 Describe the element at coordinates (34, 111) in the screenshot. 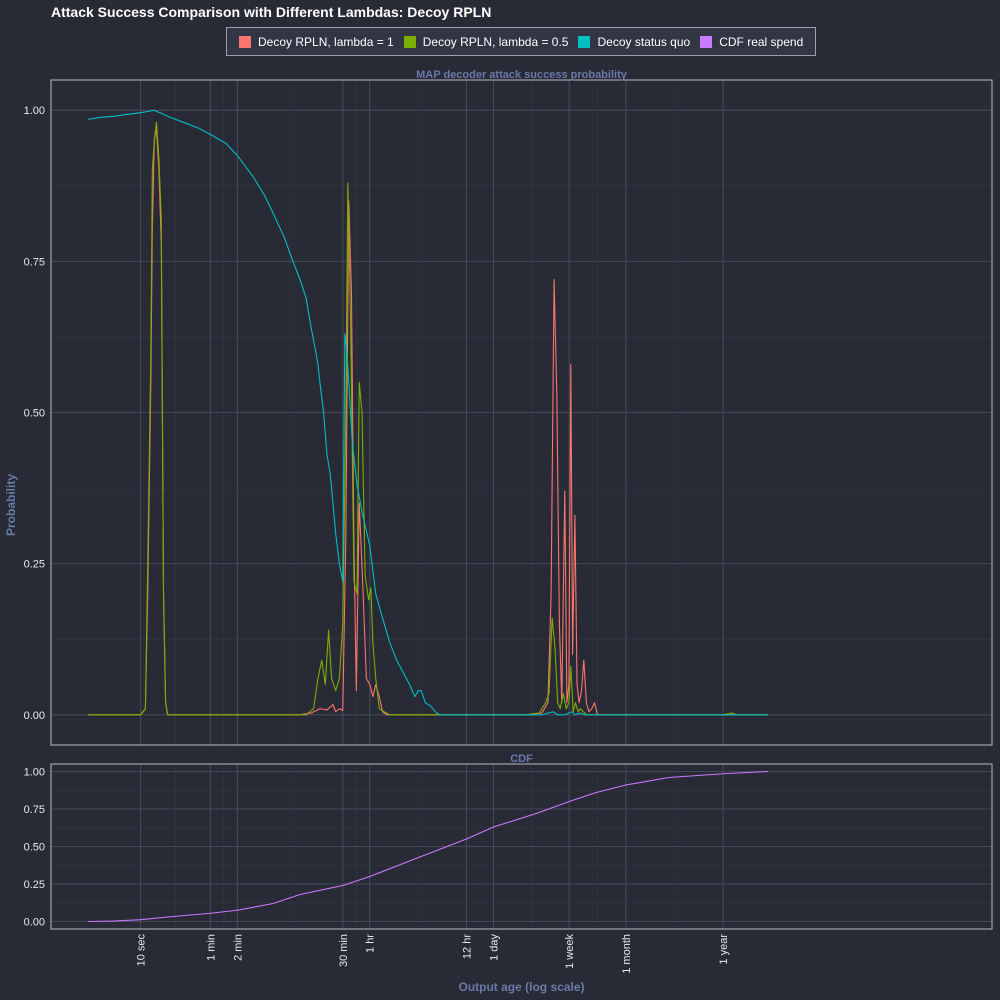

I see `main-y-tick-label: 1.00` at that location.